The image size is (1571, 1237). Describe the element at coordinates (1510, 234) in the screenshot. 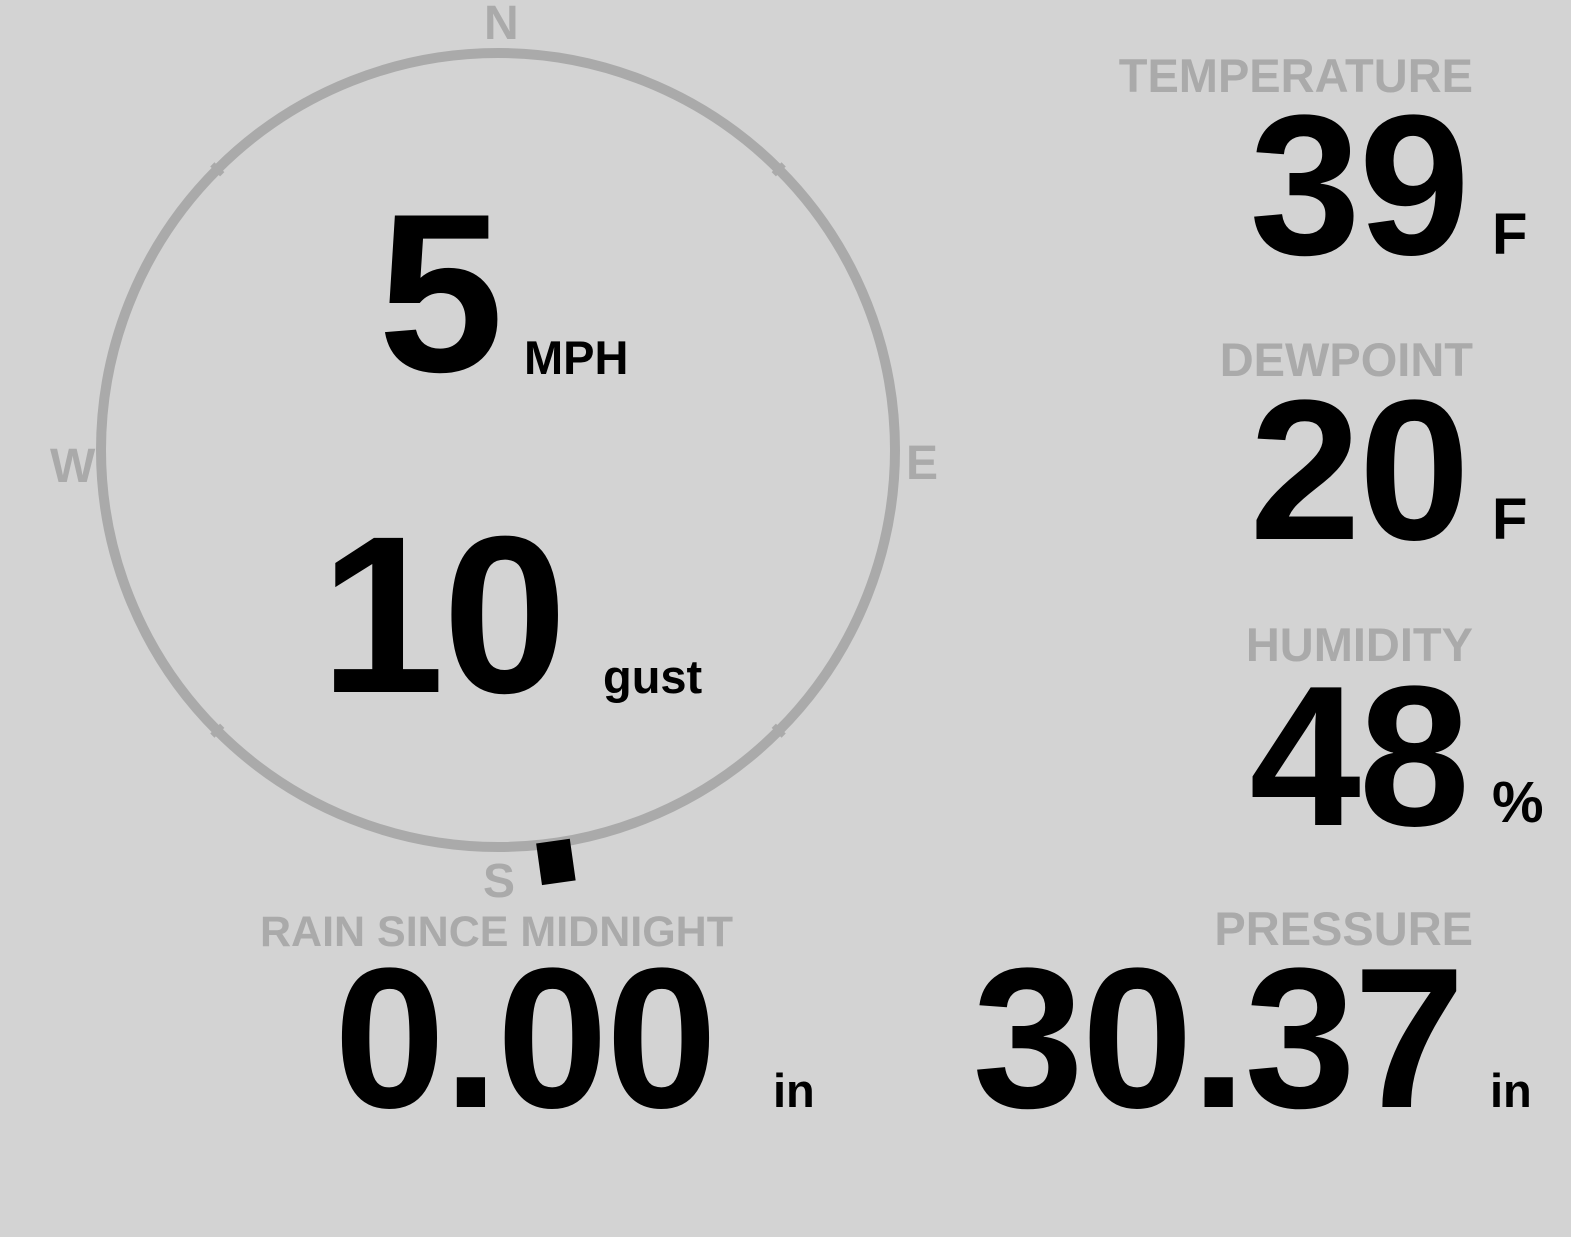

I see `temperature-unit: F` at that location.